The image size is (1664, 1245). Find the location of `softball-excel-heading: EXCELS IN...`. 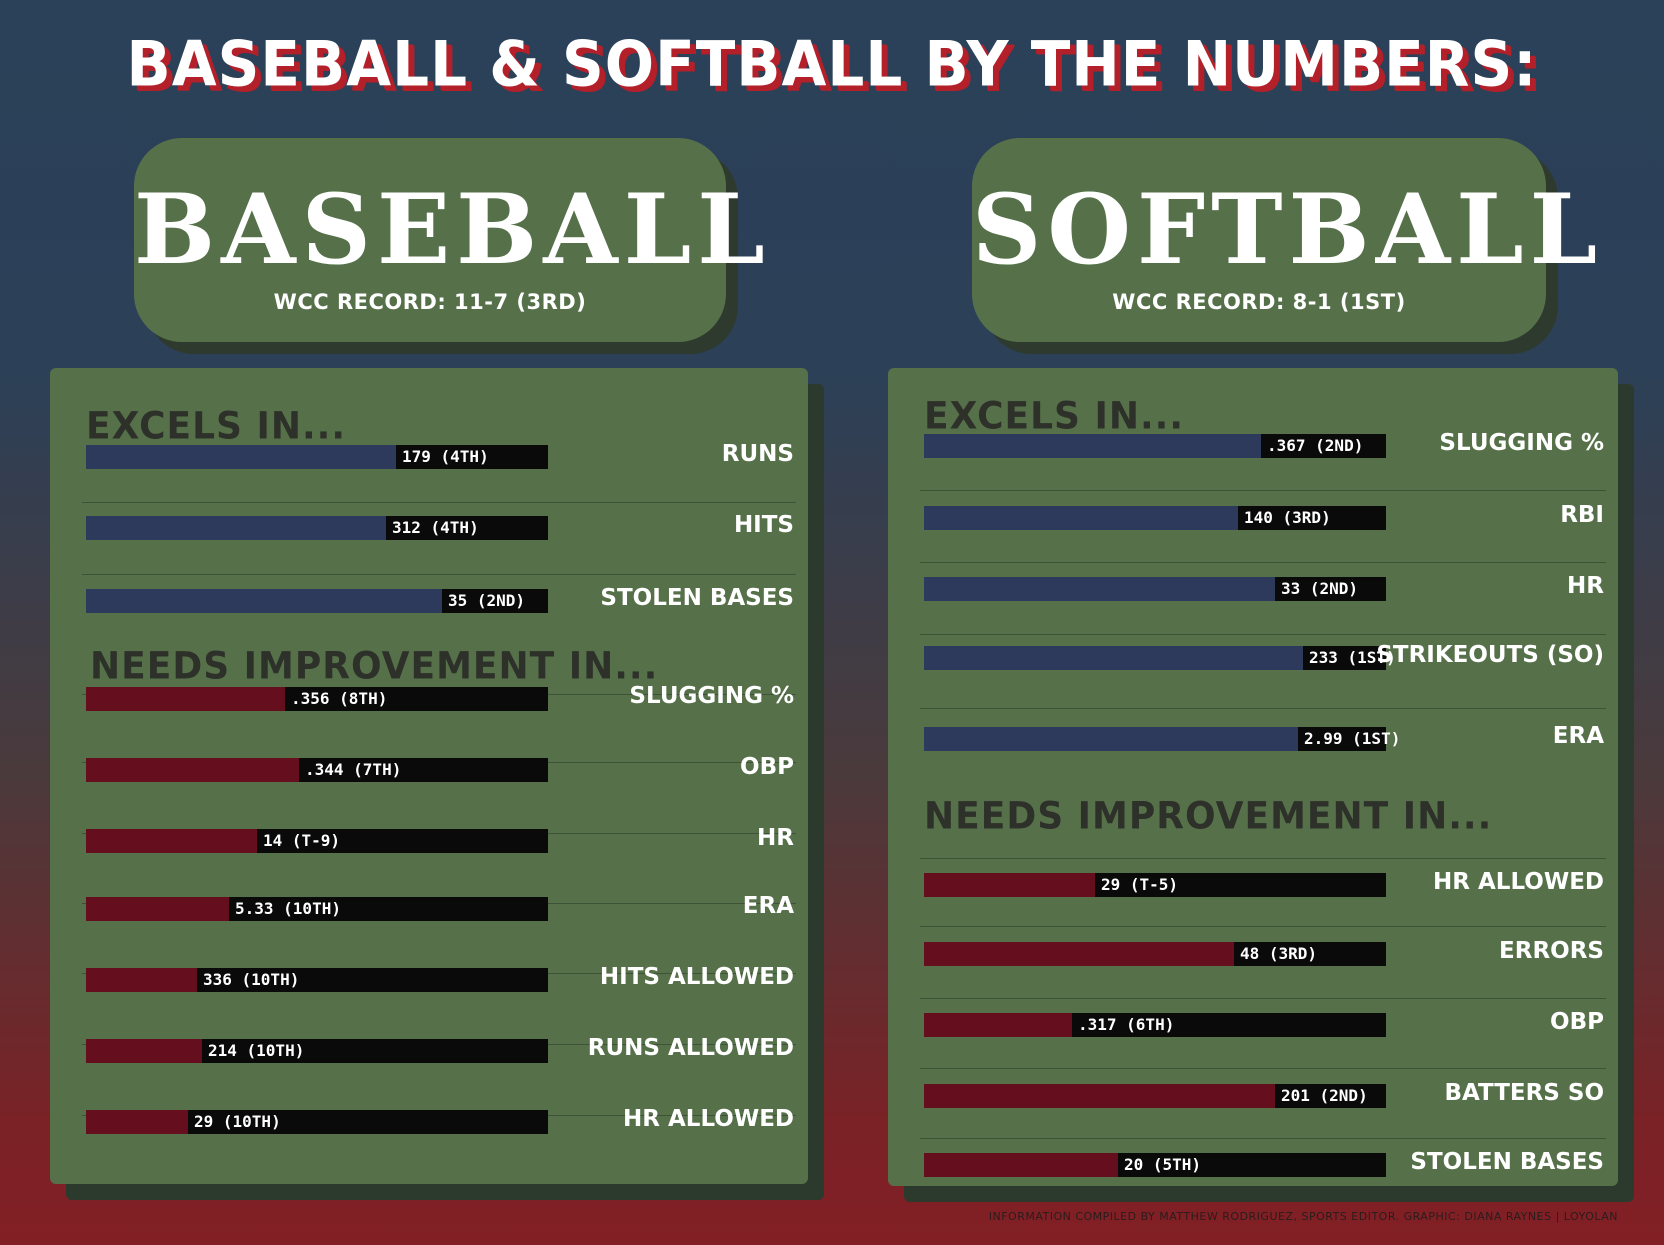

softball-excel-heading: EXCELS IN... is located at coordinates (1054, 416).